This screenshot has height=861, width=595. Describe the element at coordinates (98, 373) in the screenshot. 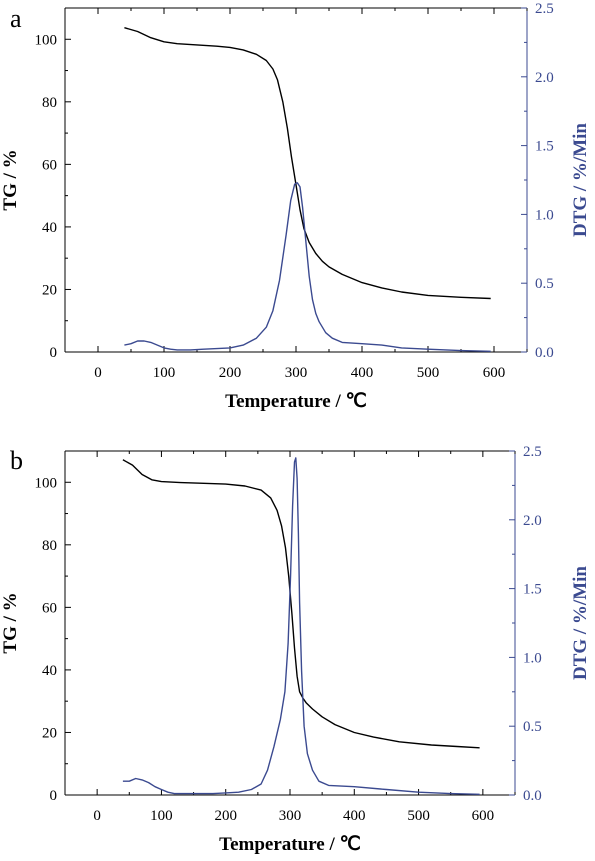

I see `x-tick-label-a-0: 0` at that location.